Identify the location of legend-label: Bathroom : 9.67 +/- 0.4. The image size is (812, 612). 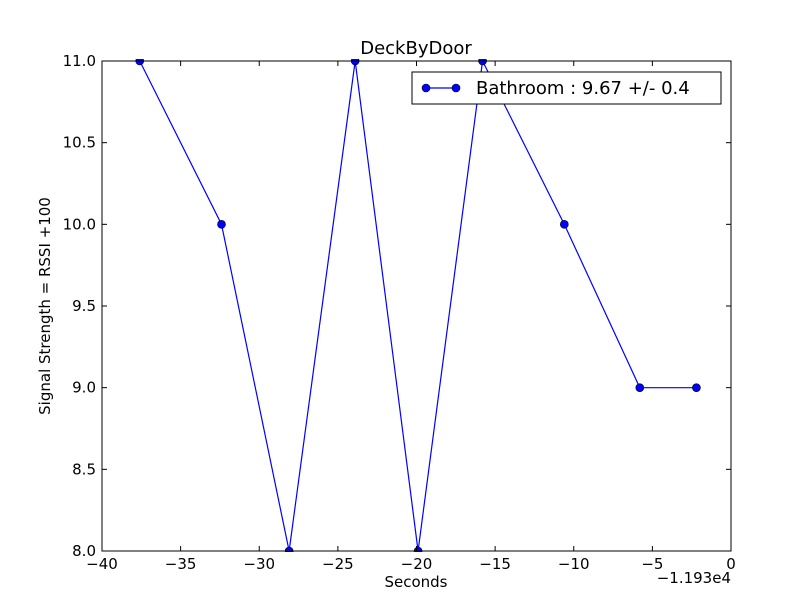
(583, 88).